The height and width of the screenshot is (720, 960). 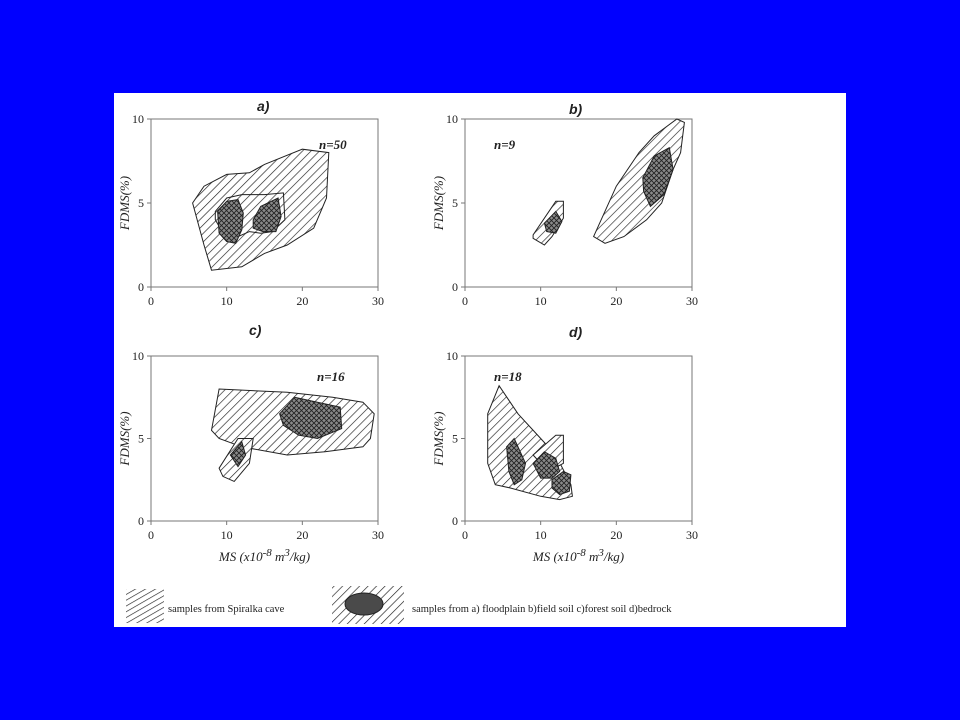 I want to click on legend-source-swatch, so click(x=364, y=604).